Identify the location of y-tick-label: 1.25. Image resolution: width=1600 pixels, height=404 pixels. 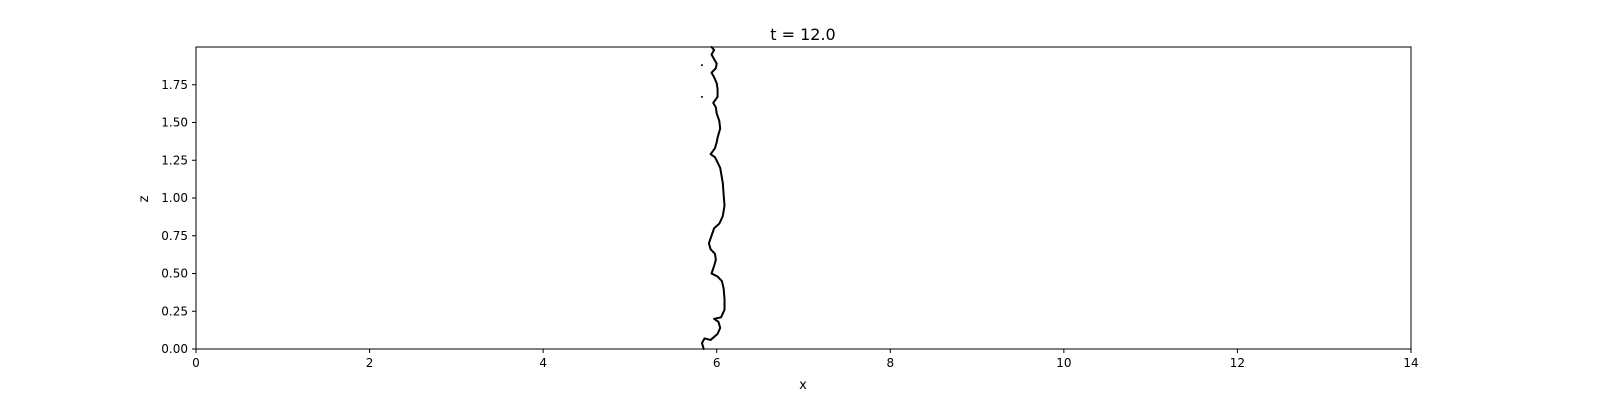
(174, 160).